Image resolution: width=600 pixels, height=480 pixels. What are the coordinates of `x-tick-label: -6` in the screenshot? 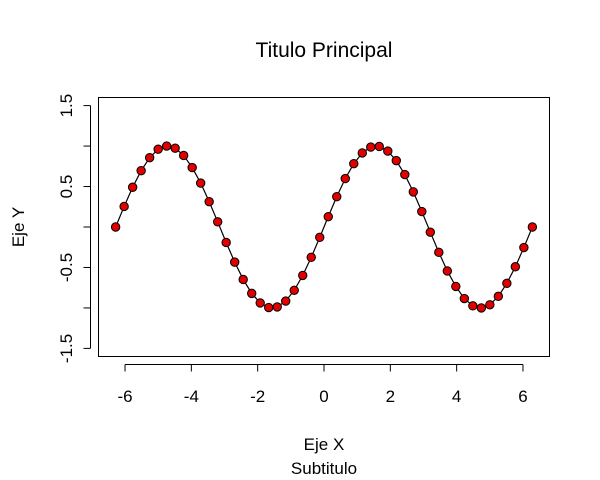 It's located at (124, 396).